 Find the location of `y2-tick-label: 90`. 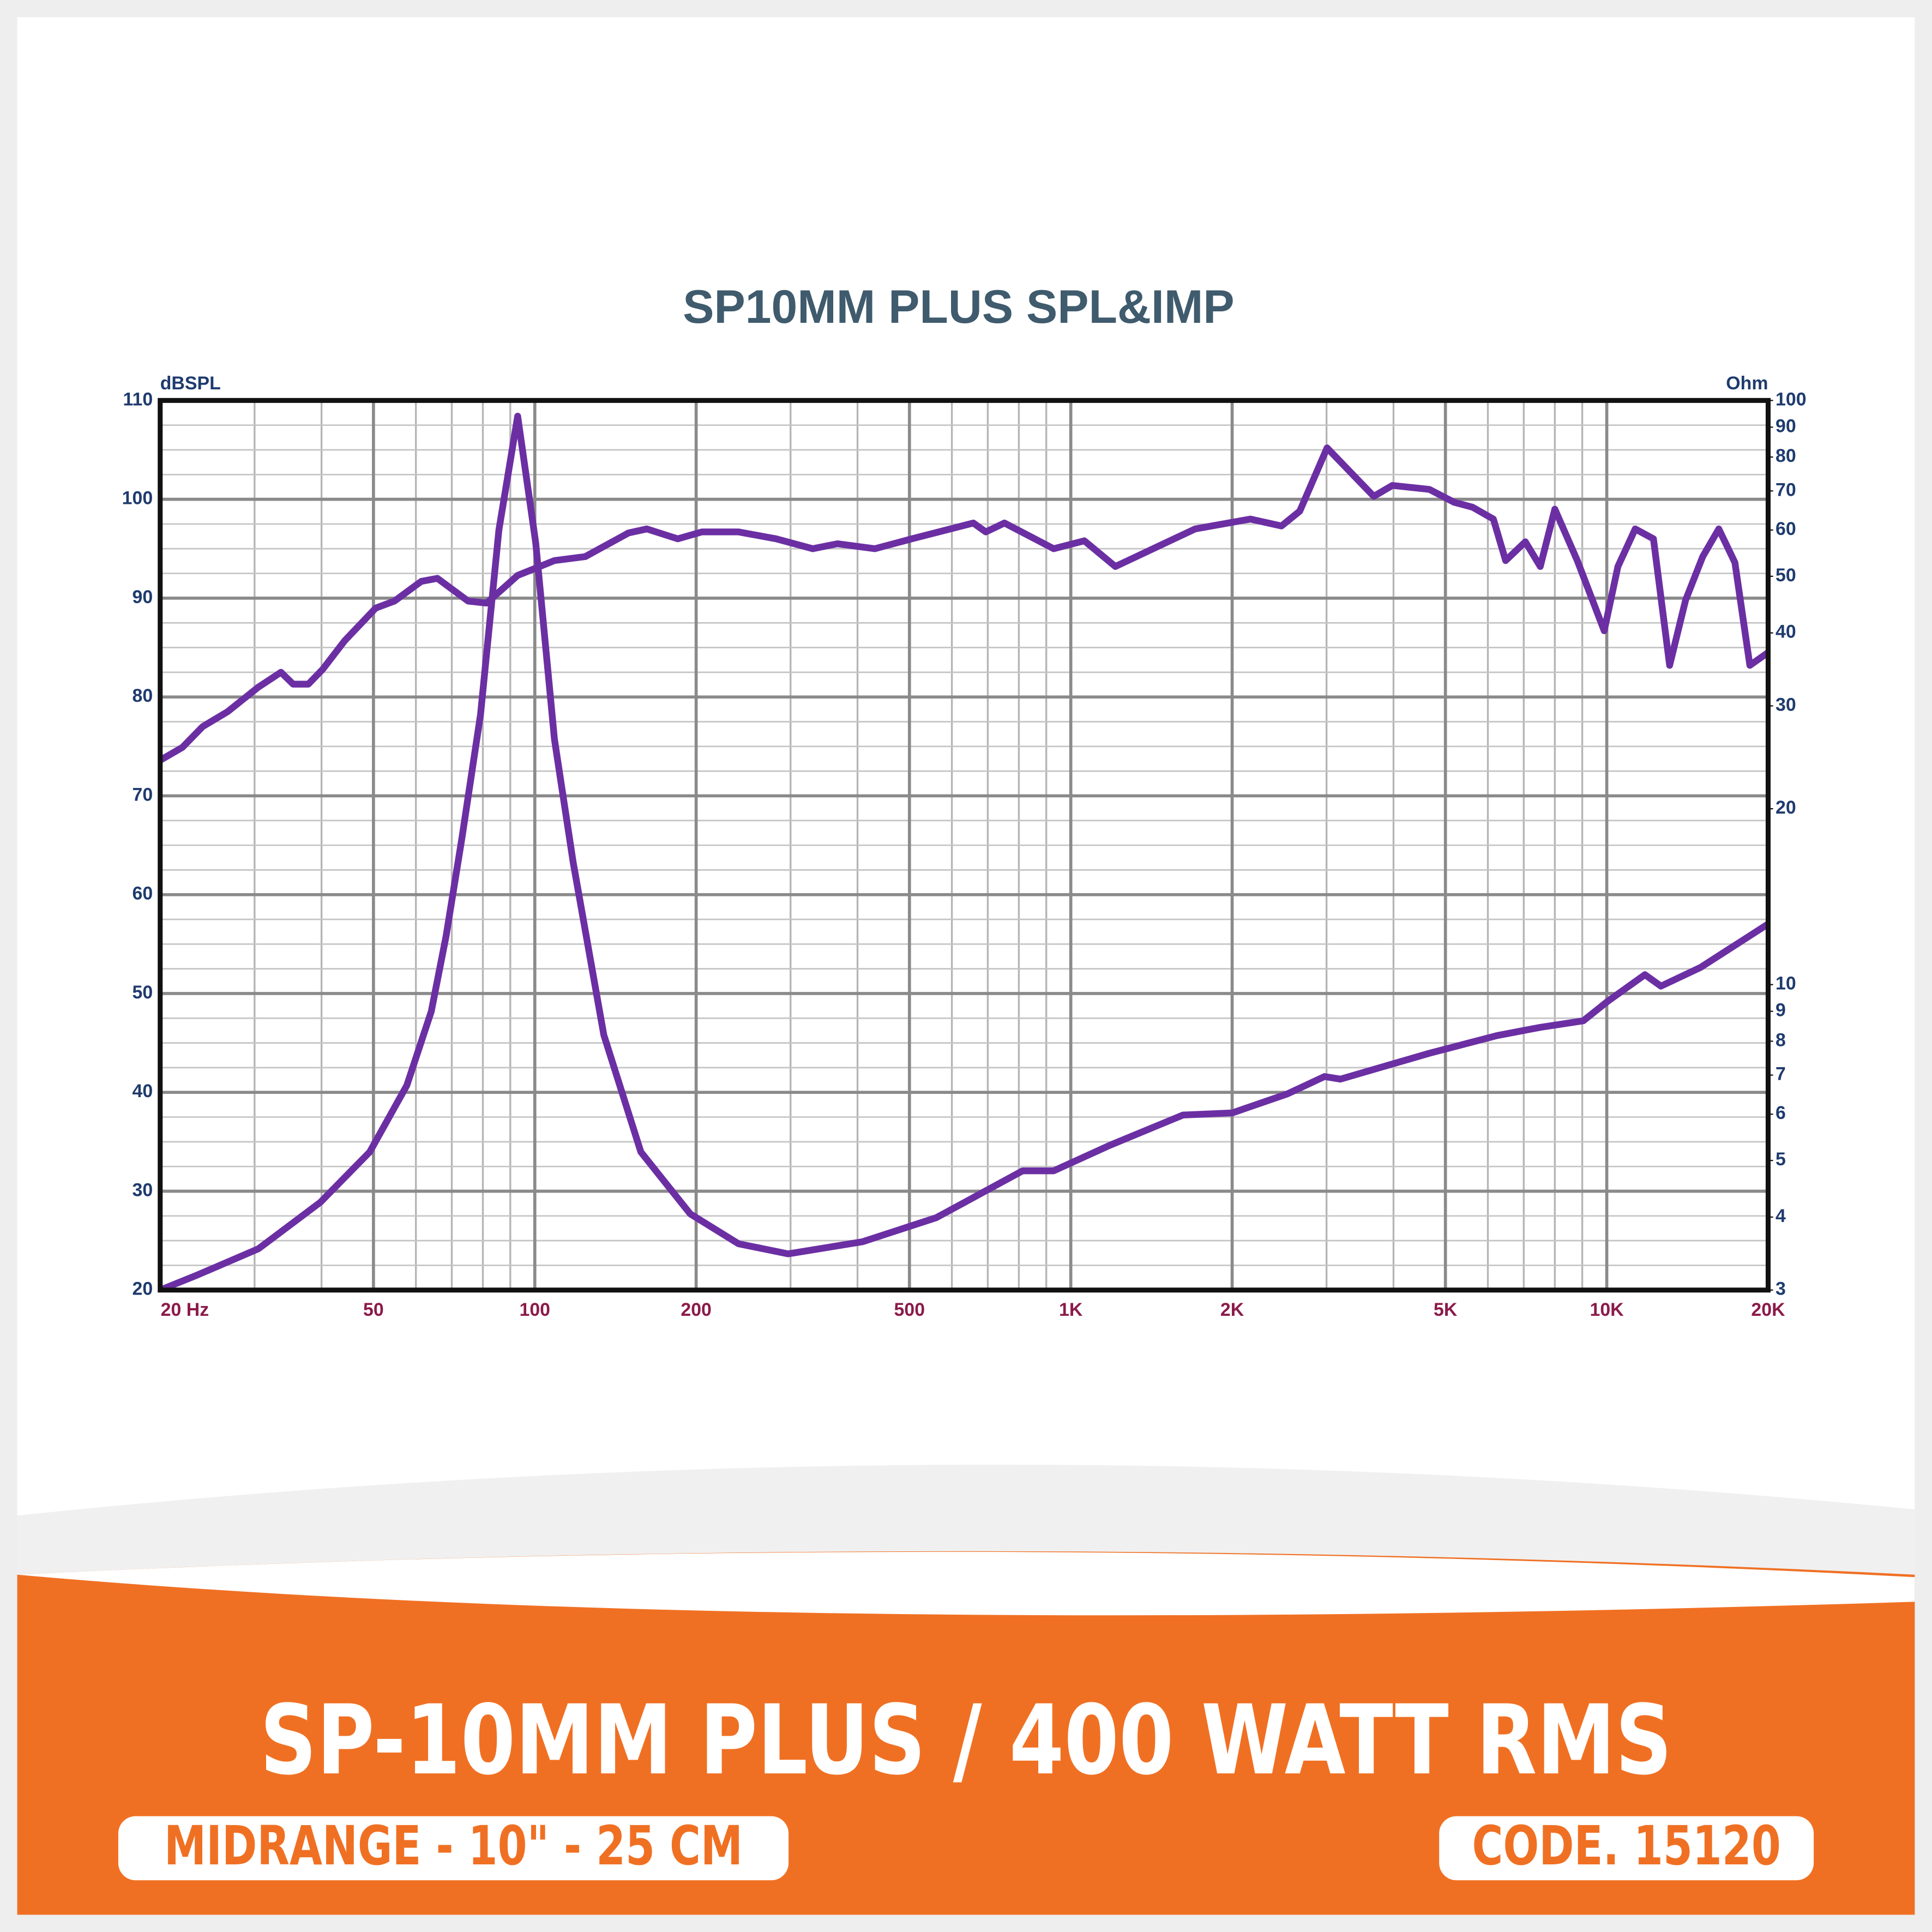

y2-tick-label: 90 is located at coordinates (1785, 426).